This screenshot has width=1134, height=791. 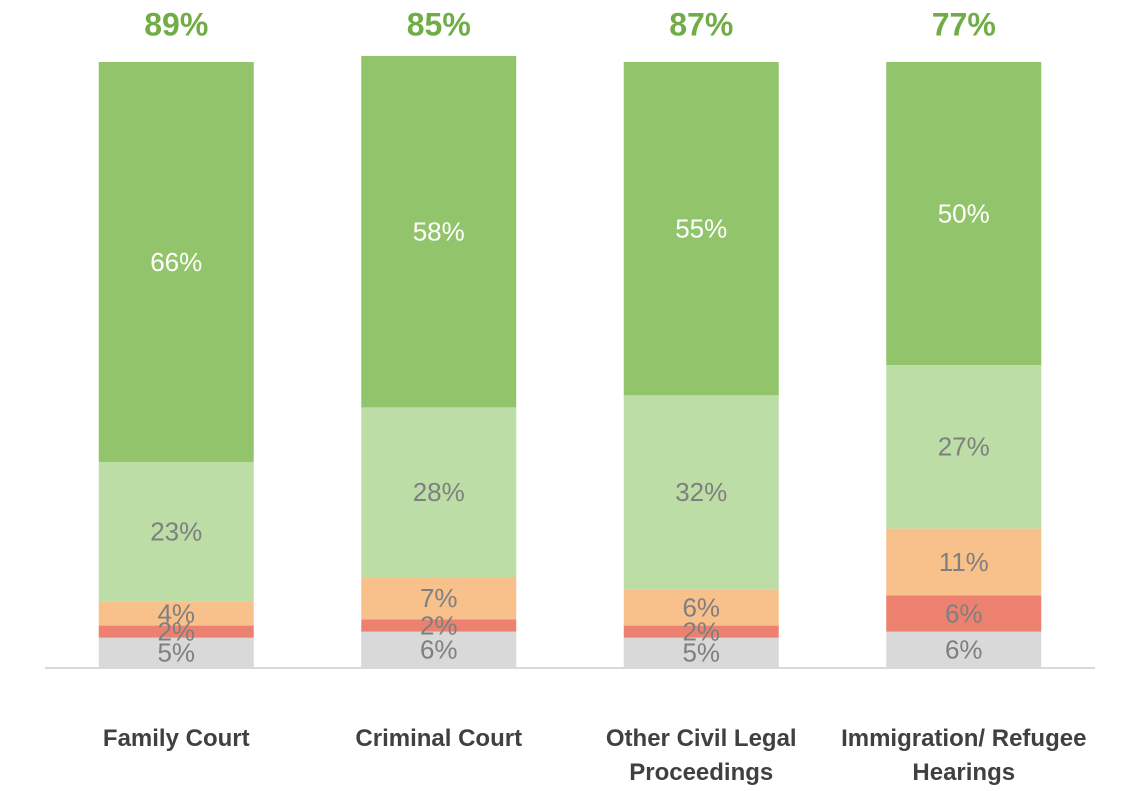 What do you see at coordinates (964, 755) in the screenshot?
I see `category-label: Immigration/ Refugee Hearings` at bounding box center [964, 755].